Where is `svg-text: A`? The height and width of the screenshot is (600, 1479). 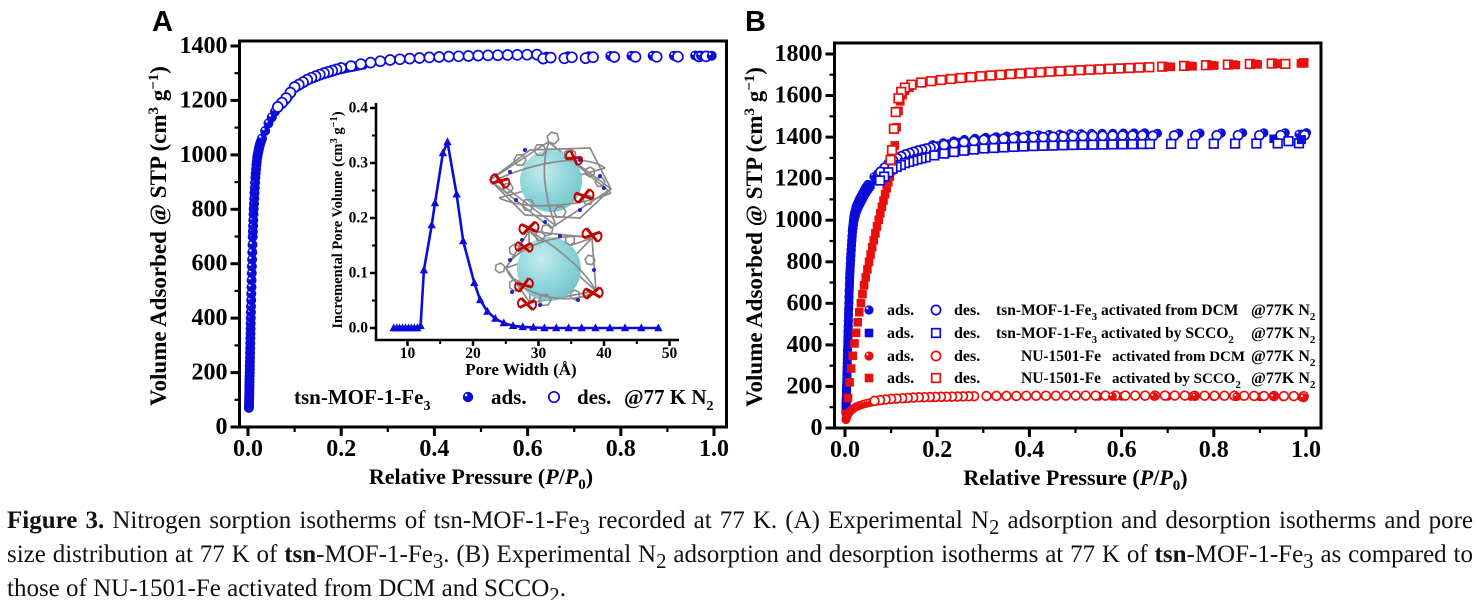
svg-text: A is located at coordinates (162, 22).